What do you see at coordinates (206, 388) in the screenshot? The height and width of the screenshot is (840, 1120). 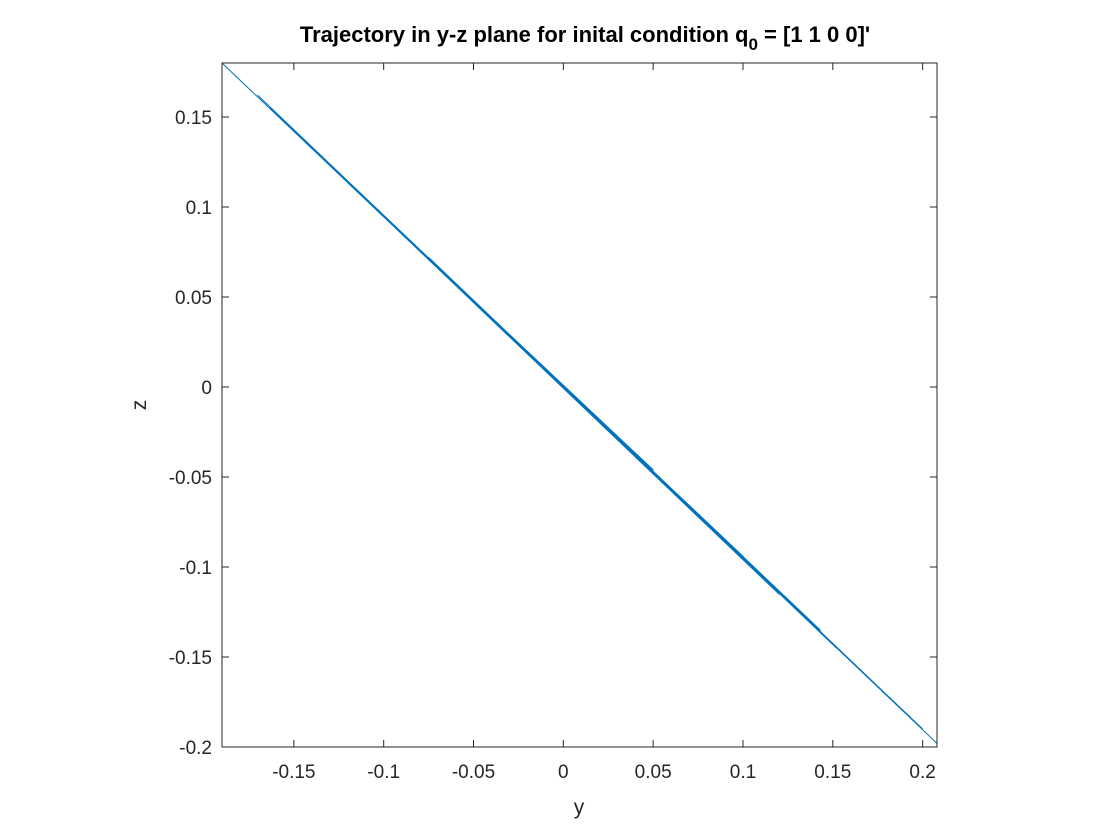 I see `y-tick-label: 0` at bounding box center [206, 388].